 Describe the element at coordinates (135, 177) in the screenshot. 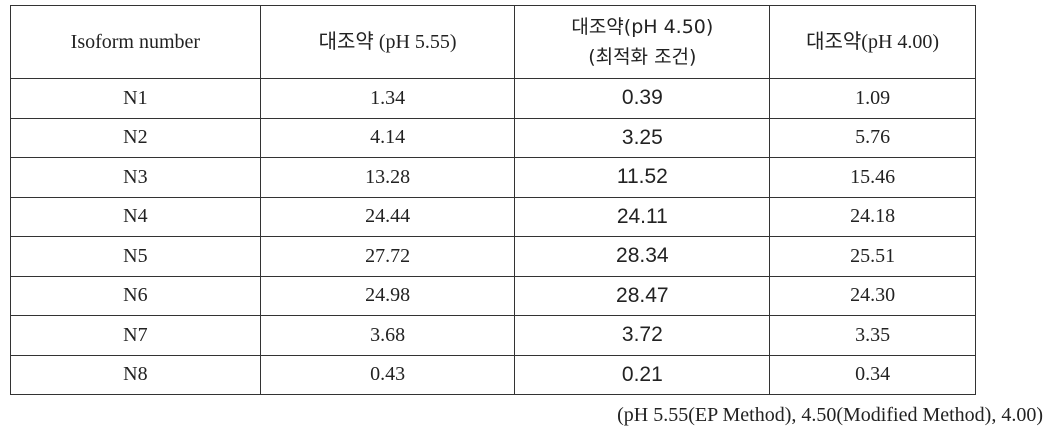

I see `table-cell: N3` at that location.